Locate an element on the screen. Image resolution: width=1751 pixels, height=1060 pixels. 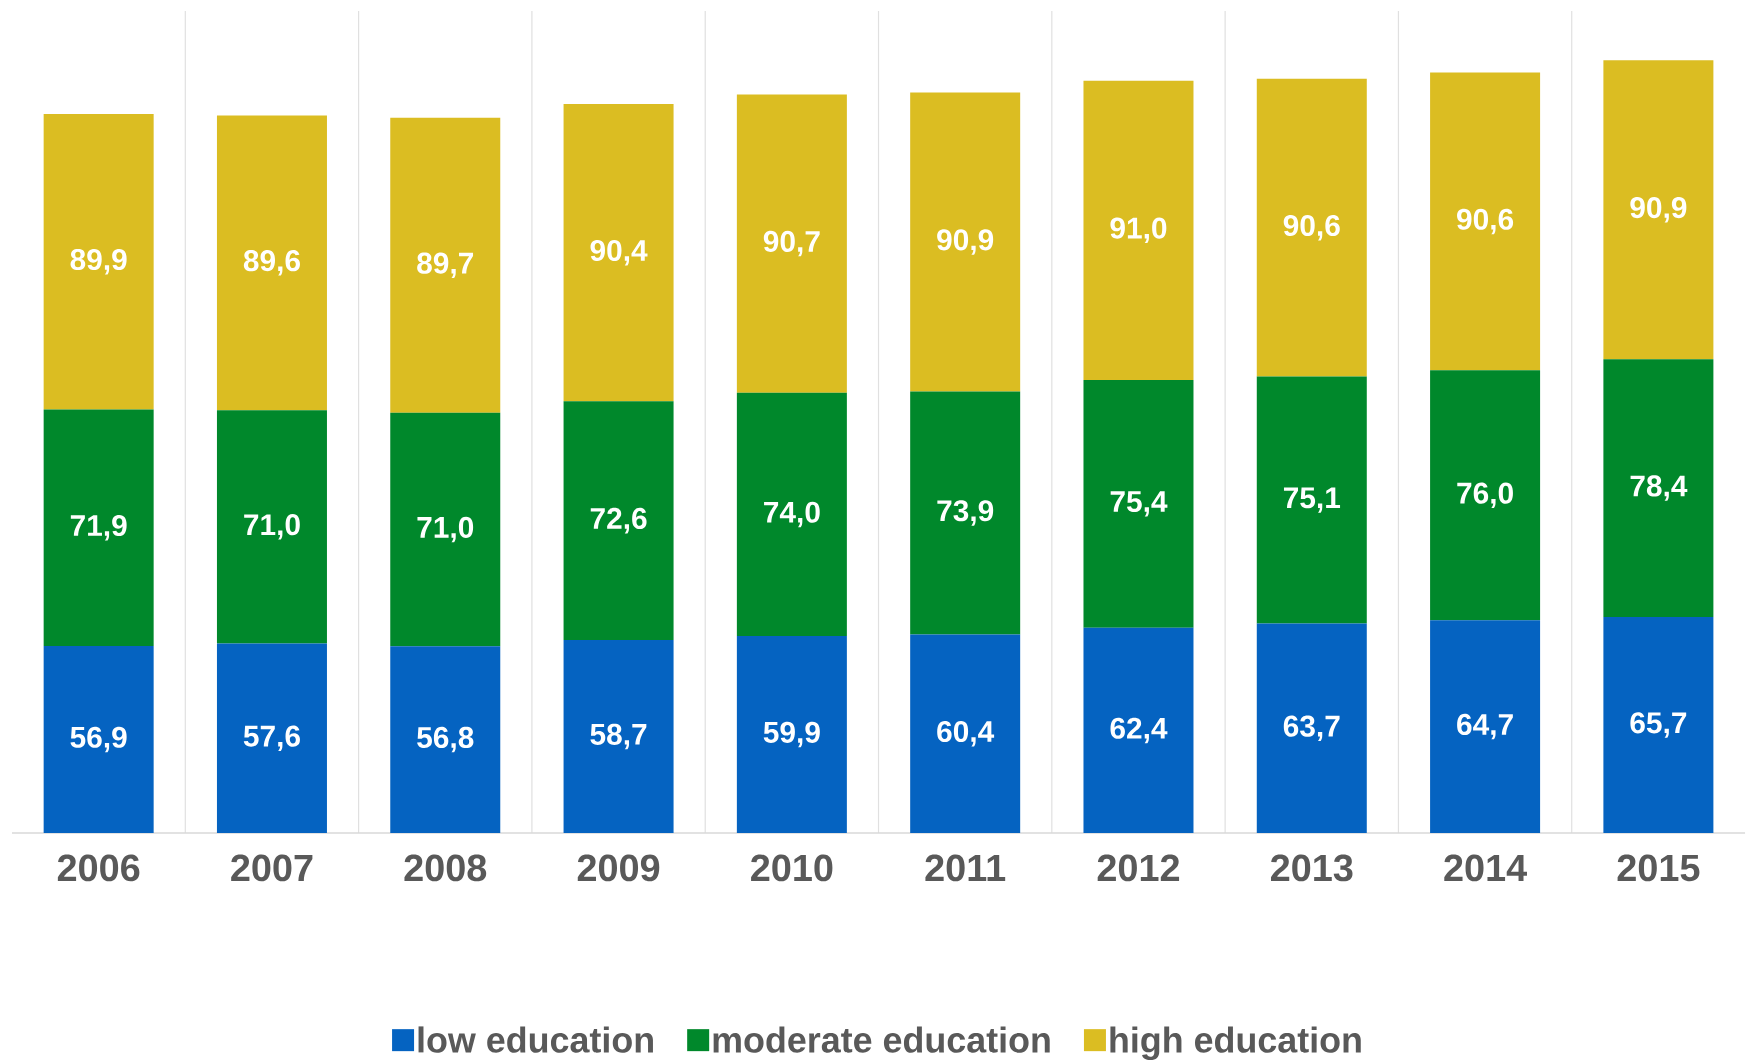
legend-label: moderate education is located at coordinates (881, 1039).